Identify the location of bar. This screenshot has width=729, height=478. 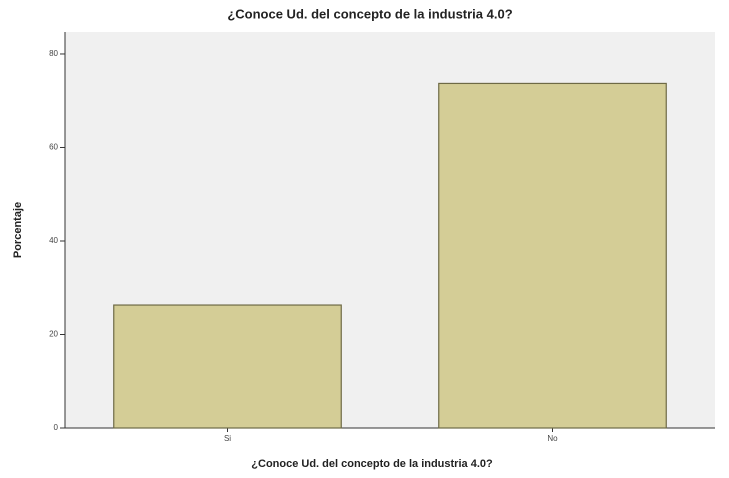
(227, 366).